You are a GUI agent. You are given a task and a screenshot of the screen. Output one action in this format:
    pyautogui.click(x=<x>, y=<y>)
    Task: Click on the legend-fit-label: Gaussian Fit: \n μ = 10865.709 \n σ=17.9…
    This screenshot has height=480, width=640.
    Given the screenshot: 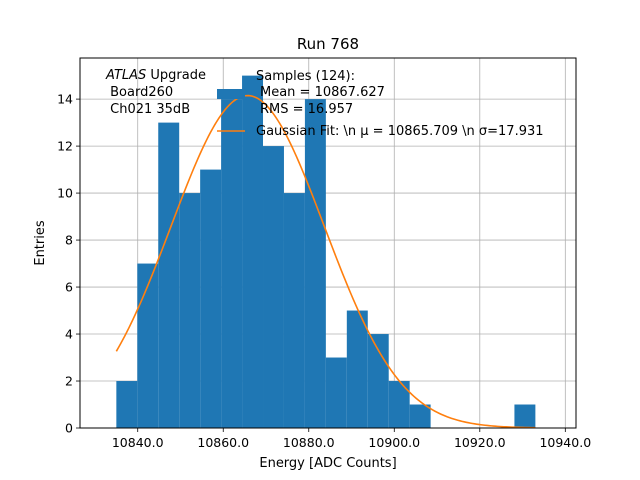 What is the action you would take?
    pyautogui.click(x=400, y=131)
    